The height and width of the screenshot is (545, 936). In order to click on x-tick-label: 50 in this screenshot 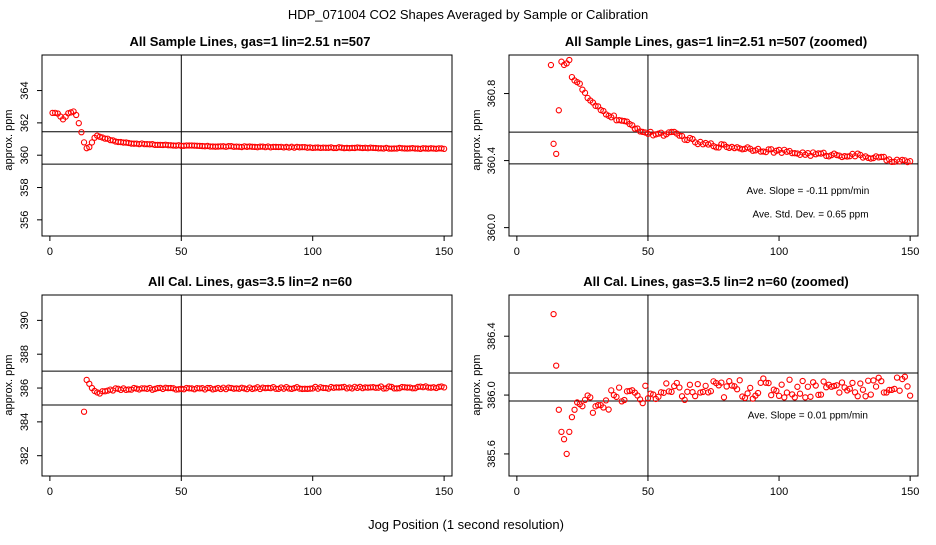, I will do `click(181, 252)`.